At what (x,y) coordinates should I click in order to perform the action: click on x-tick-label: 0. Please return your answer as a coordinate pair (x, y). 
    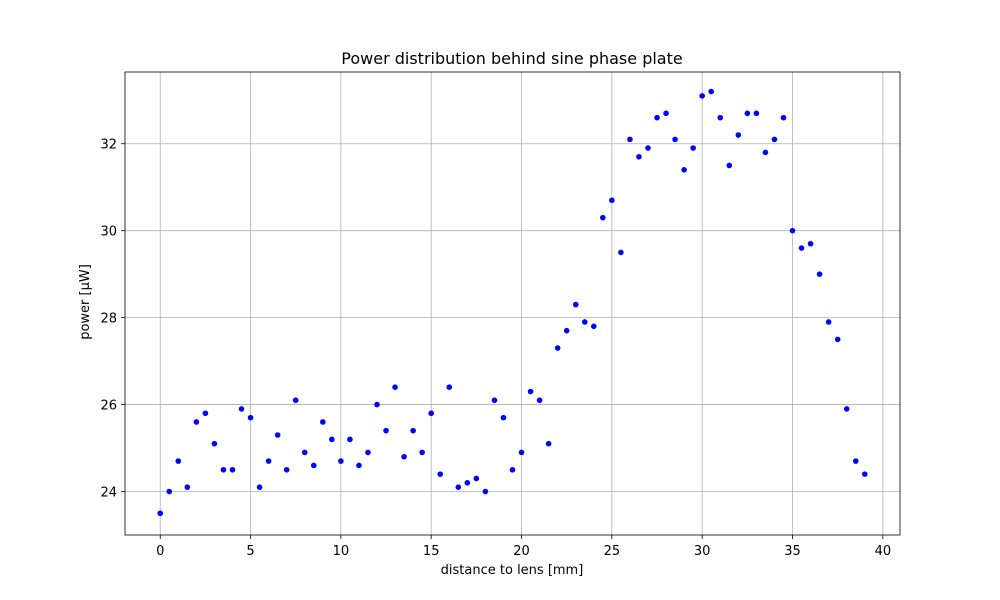
    Looking at the image, I should click on (160, 551).